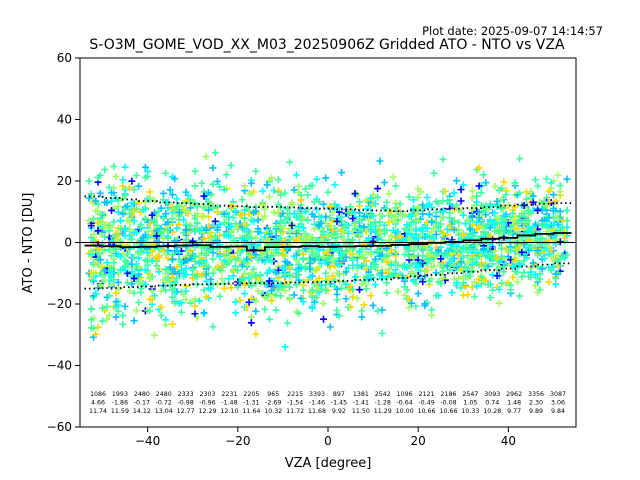  I want to click on annotation-mean: 3.06, so click(558, 403).